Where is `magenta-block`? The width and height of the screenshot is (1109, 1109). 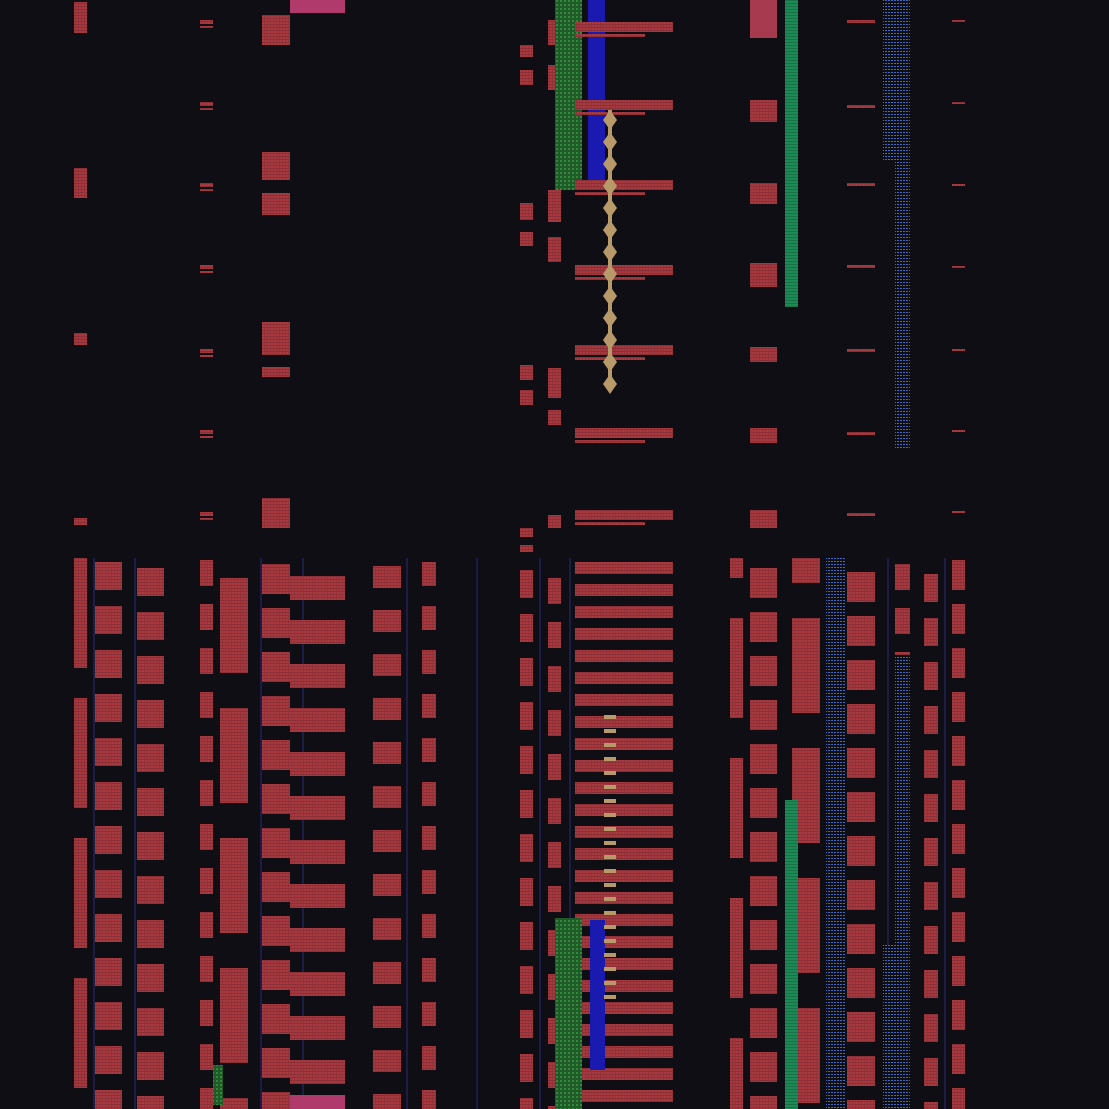
magenta-block is located at coordinates (317, 1102).